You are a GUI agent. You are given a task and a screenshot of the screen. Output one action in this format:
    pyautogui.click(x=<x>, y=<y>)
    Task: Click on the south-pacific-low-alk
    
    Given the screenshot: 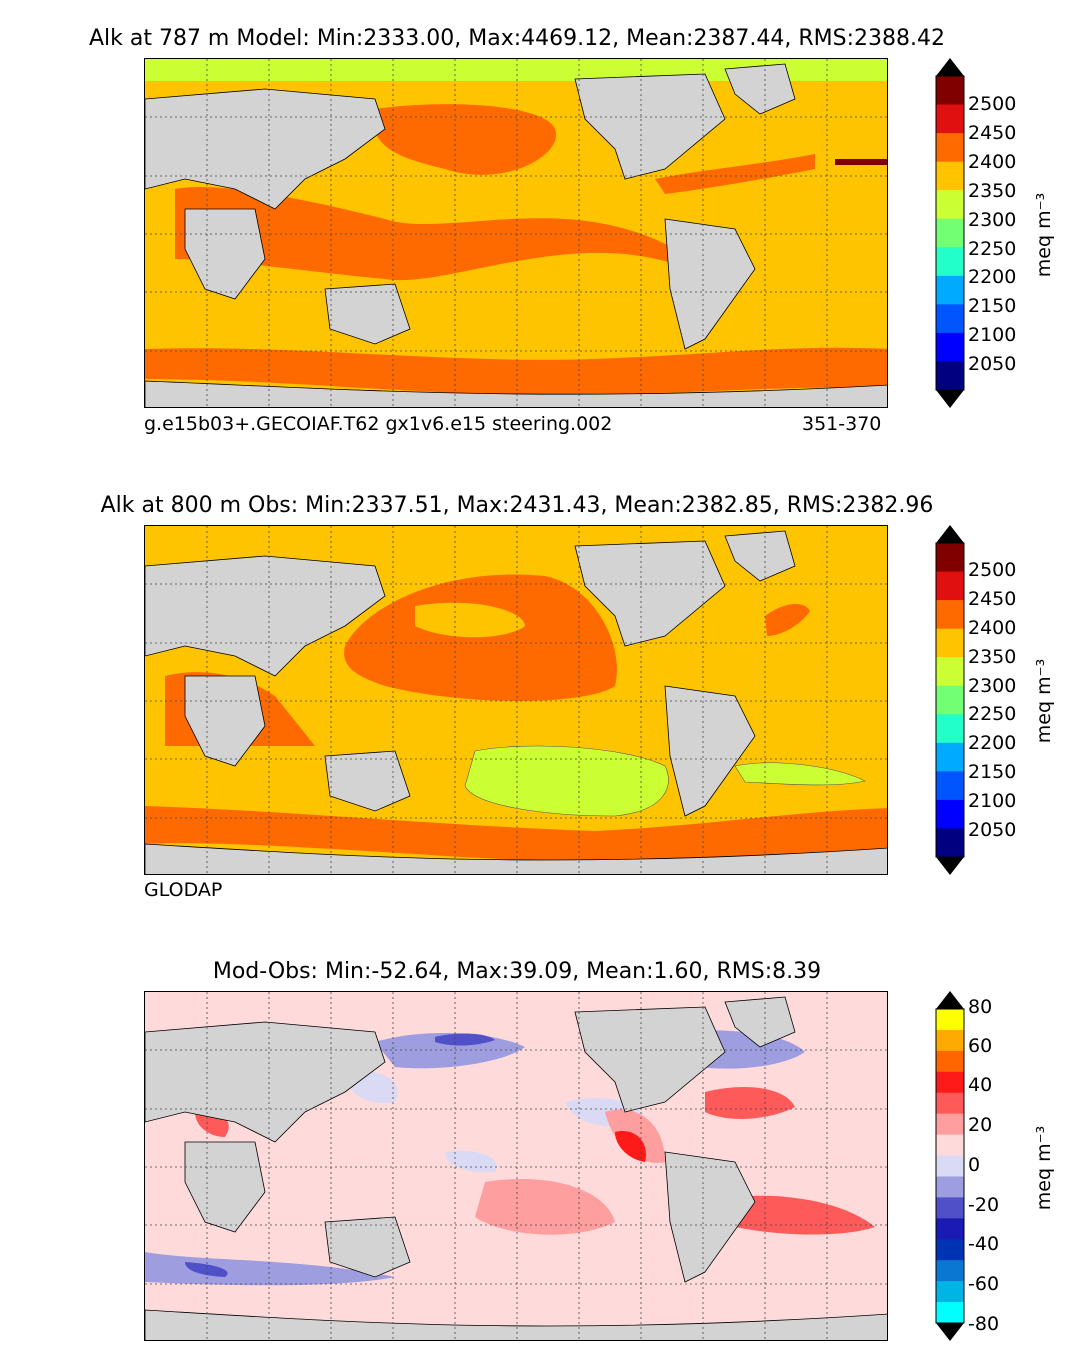 What is the action you would take?
    pyautogui.click(x=566, y=781)
    